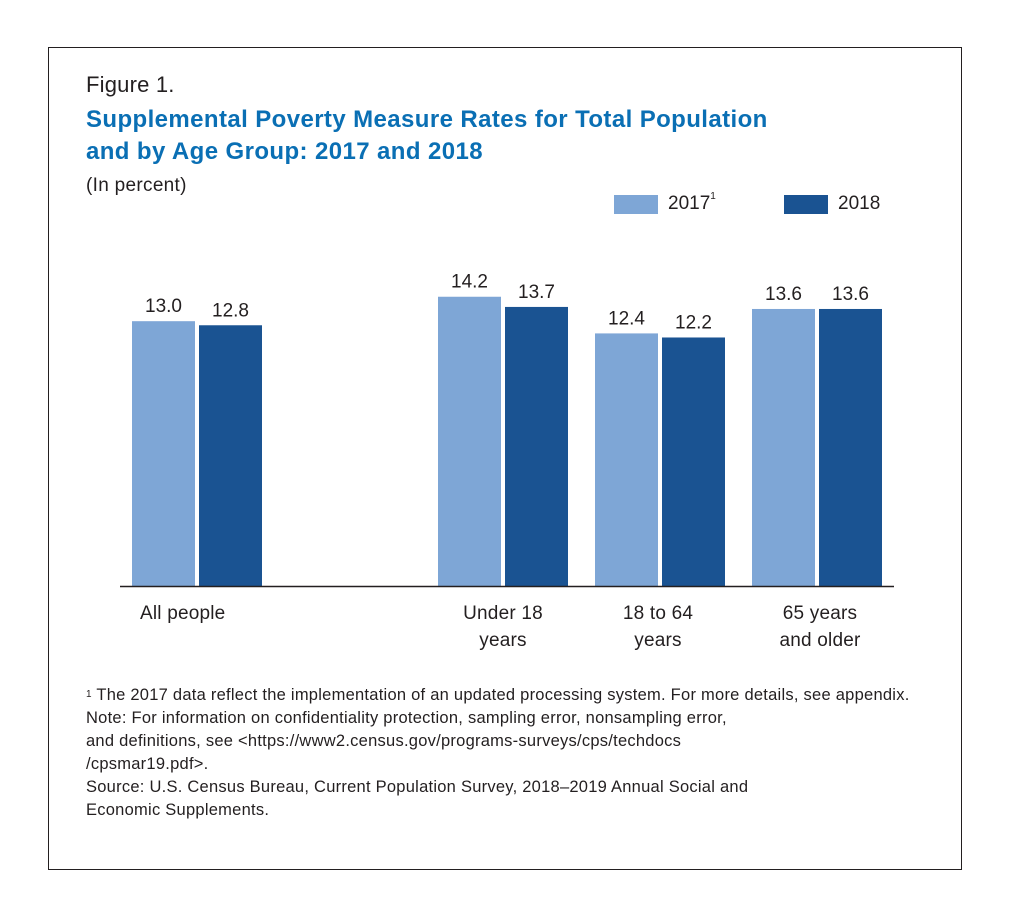  I want to click on legend-swatch-2017, so click(636, 204).